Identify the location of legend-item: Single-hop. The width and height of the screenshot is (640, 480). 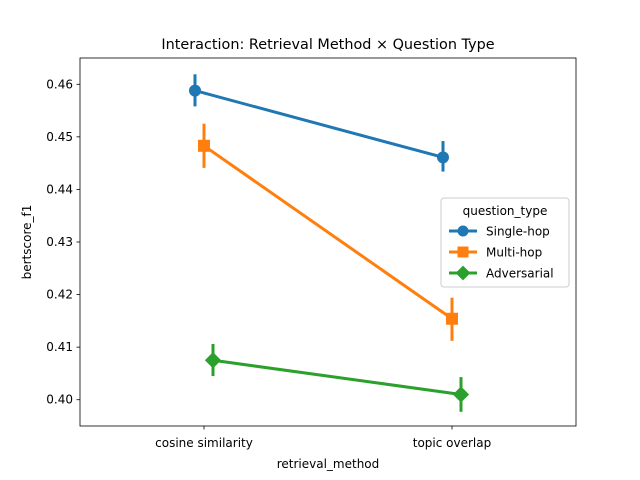
(499, 232).